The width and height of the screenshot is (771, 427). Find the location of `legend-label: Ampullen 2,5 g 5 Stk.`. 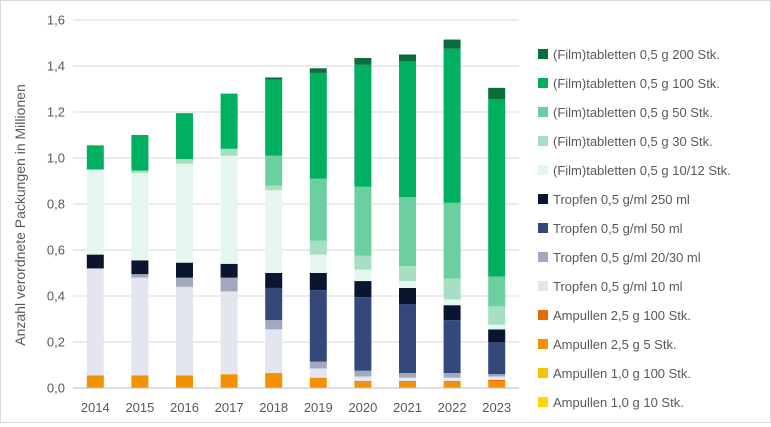

legend-label: Ampullen 2,5 g 5 Stk. is located at coordinates (615, 344).